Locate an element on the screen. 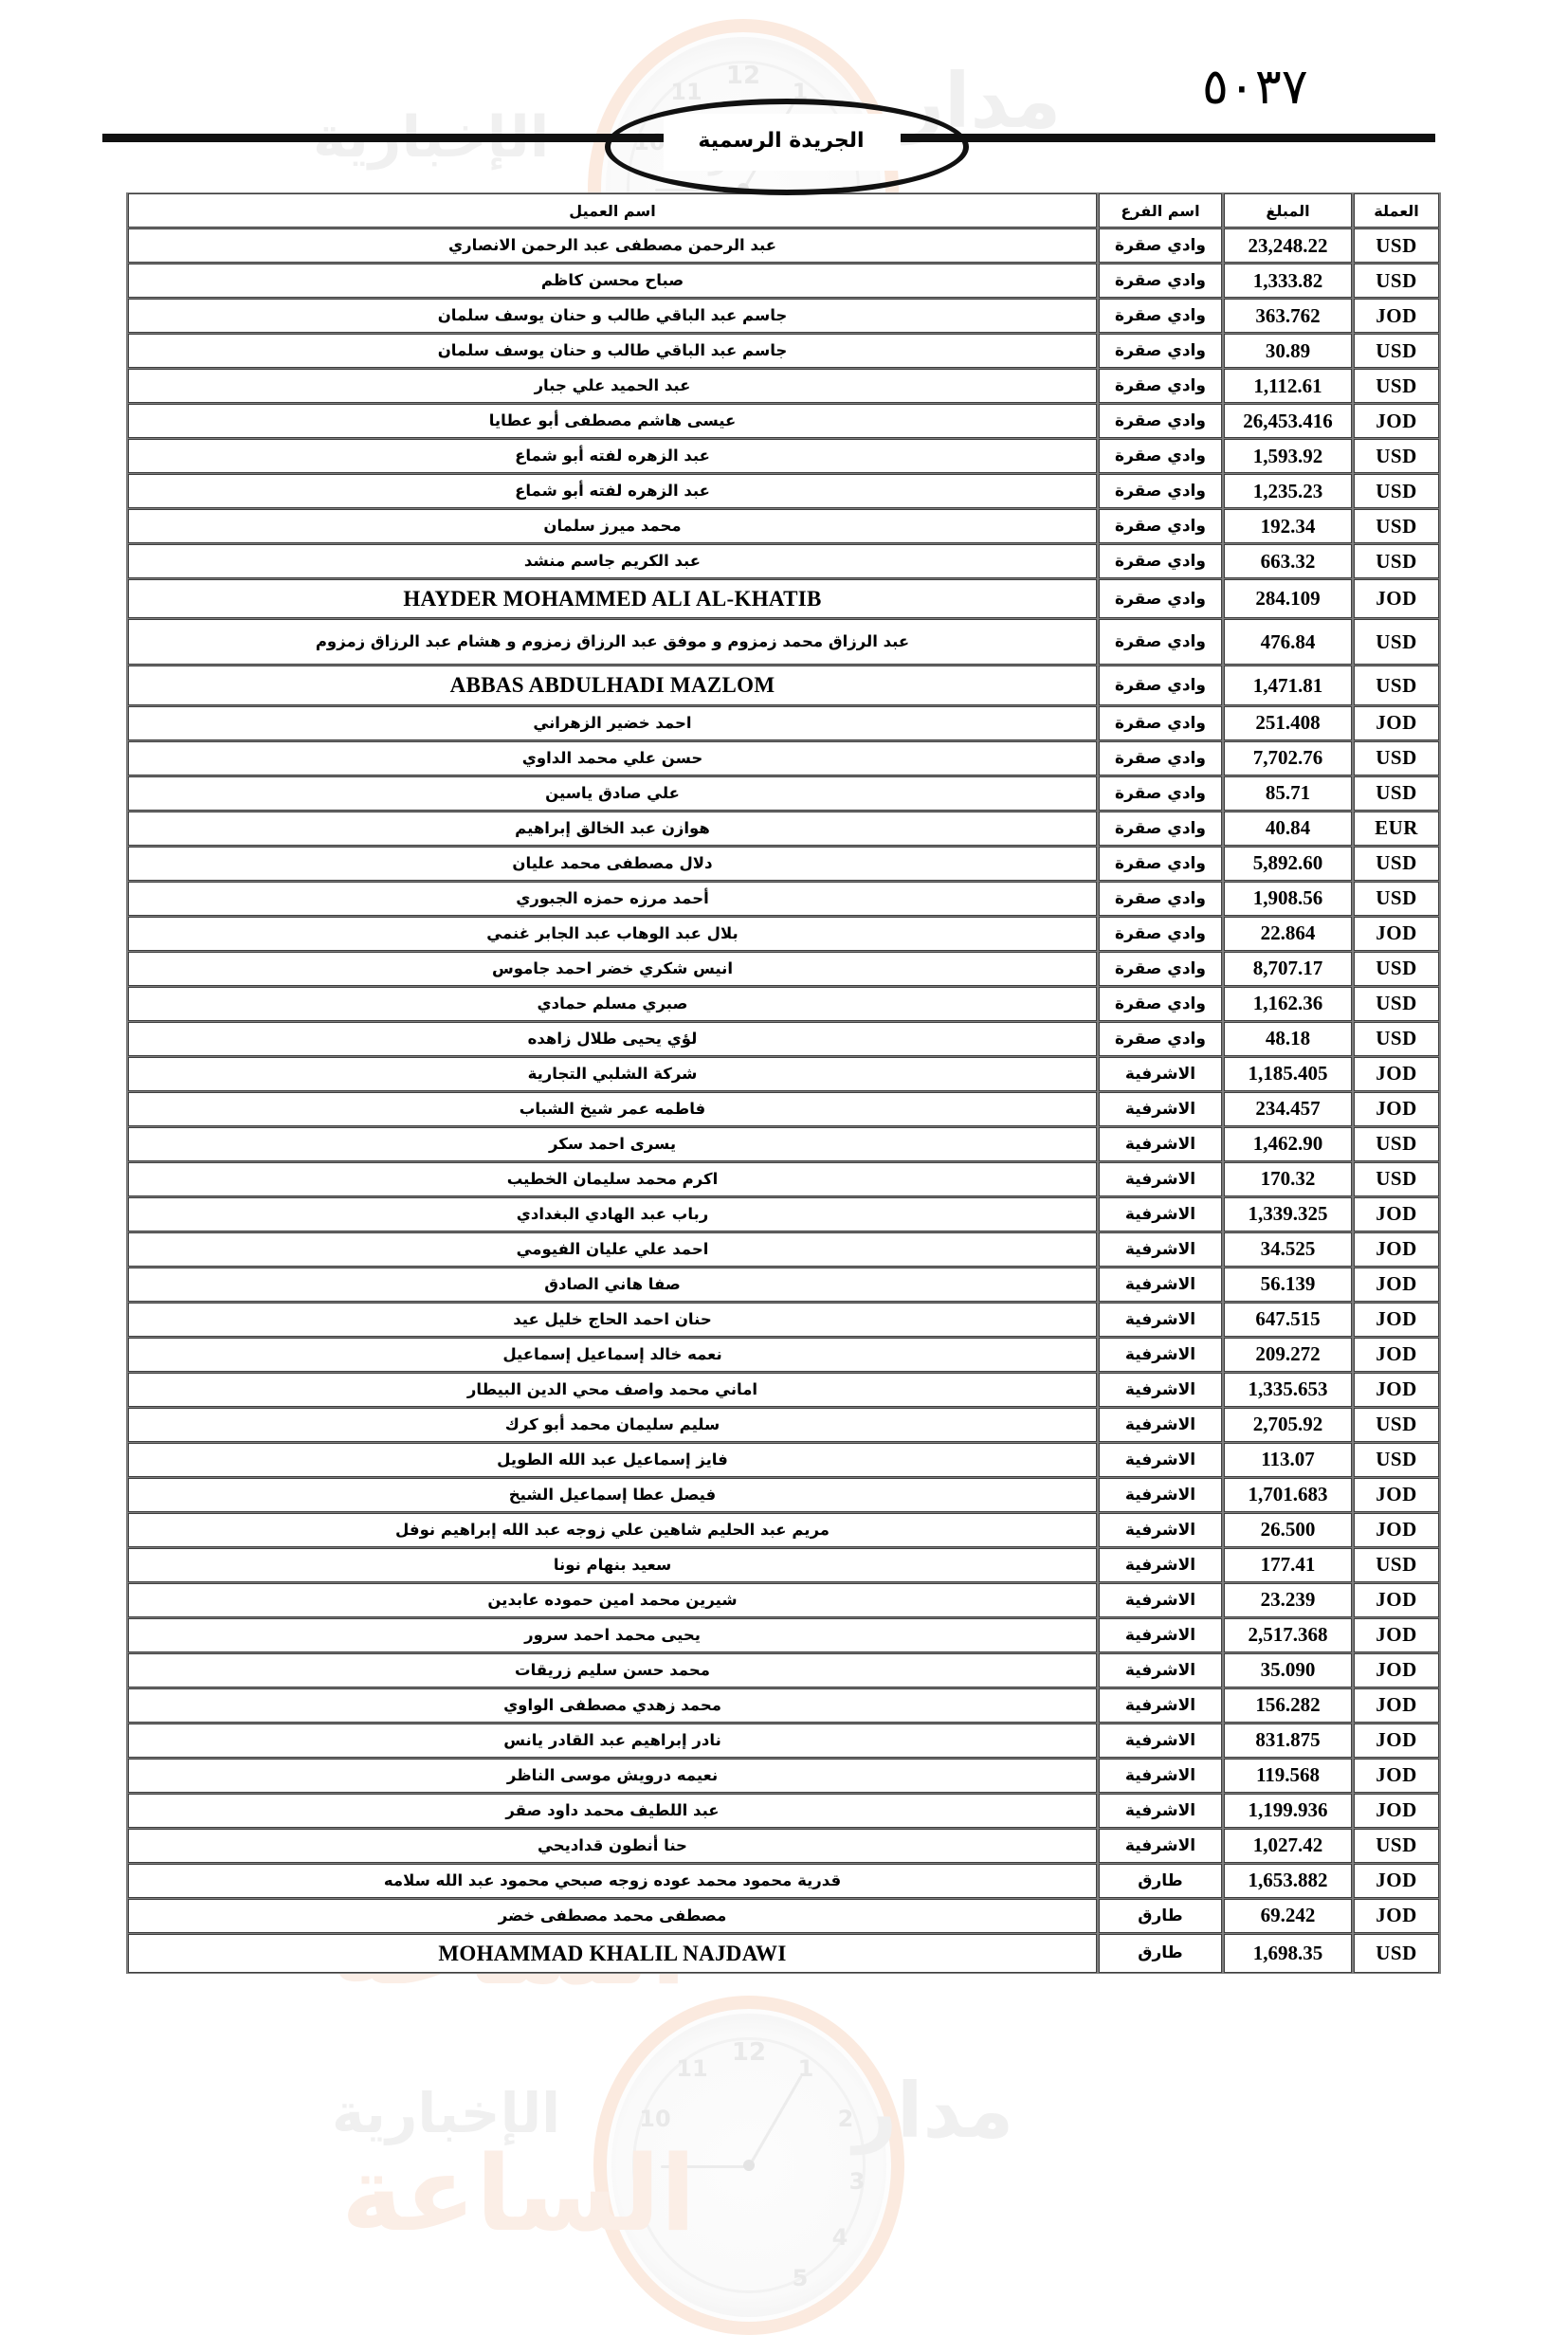 The width and height of the screenshot is (1568, 2335). watermark-brand-arabic-10: الساعة is located at coordinates (519, 2193).